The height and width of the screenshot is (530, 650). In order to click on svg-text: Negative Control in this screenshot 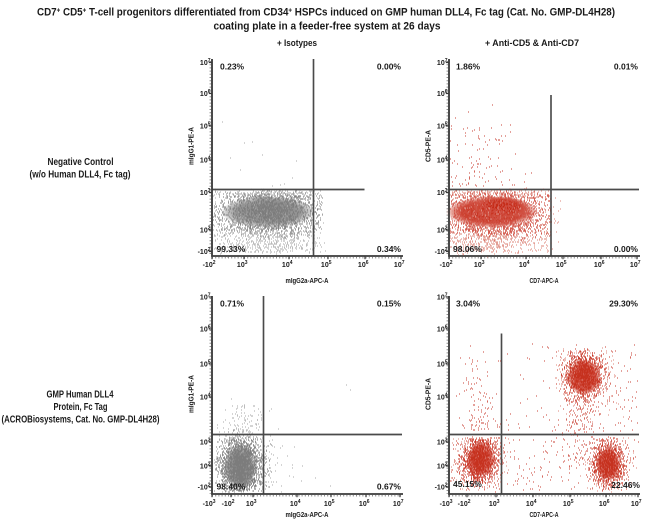, I will do `click(81, 162)`.